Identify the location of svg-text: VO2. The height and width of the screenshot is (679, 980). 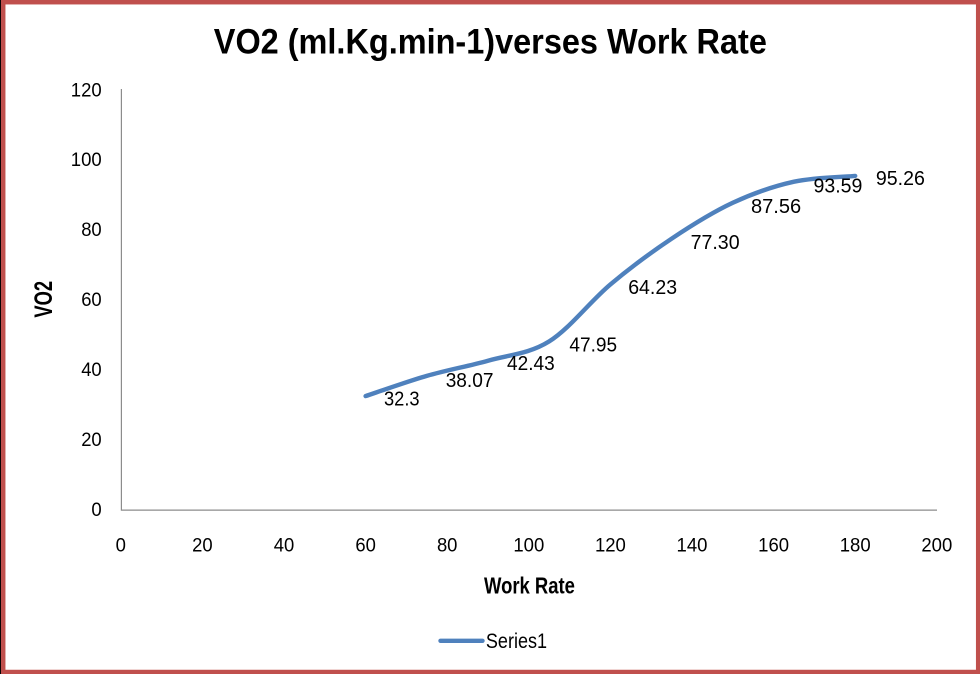
(44, 299).